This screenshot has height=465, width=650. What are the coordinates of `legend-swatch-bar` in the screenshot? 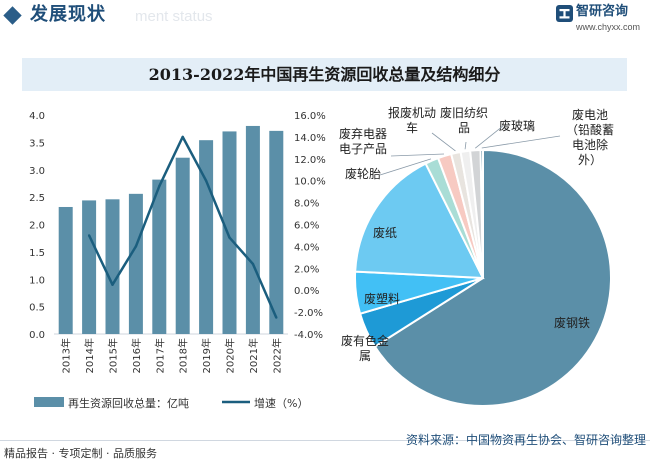 It's located at (49, 402).